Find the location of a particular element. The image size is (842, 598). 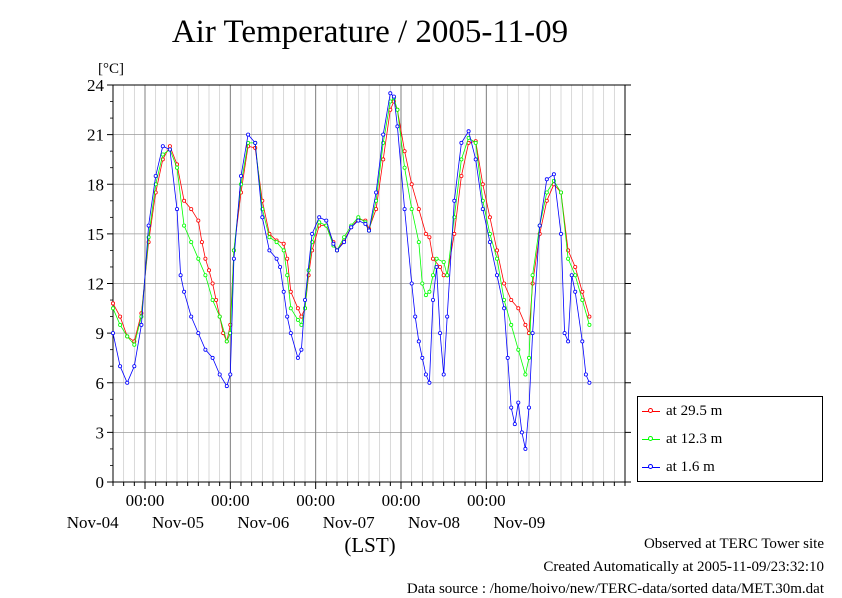

legend-item-12-3m: at 12.3 m is located at coordinates (682, 439).